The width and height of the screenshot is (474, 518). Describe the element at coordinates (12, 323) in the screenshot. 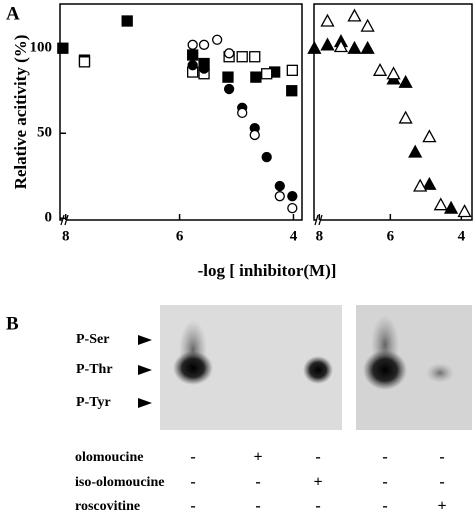

I see `panel-label: B` at that location.